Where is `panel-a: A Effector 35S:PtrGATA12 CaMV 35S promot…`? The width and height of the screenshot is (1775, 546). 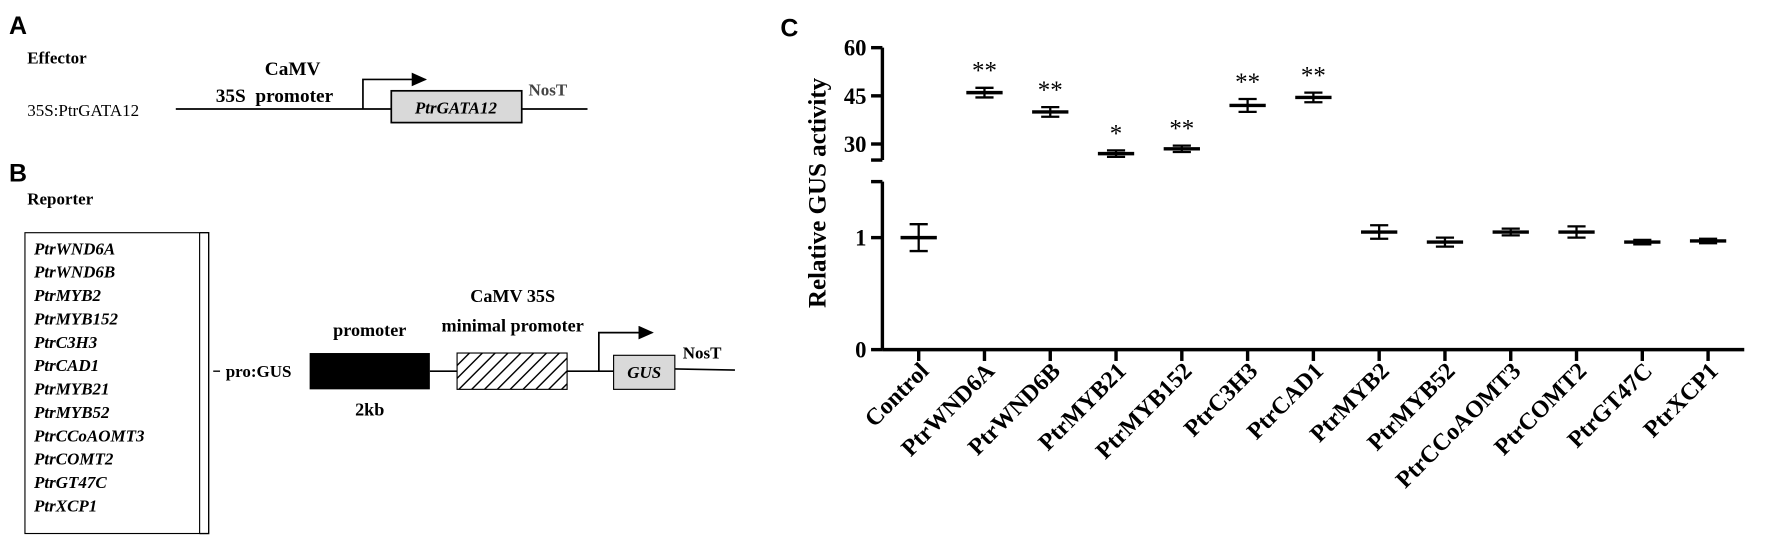
panel-a: A Effector 35S:PtrGATA12 CaMV 35S promot… is located at coordinates (298, 68).